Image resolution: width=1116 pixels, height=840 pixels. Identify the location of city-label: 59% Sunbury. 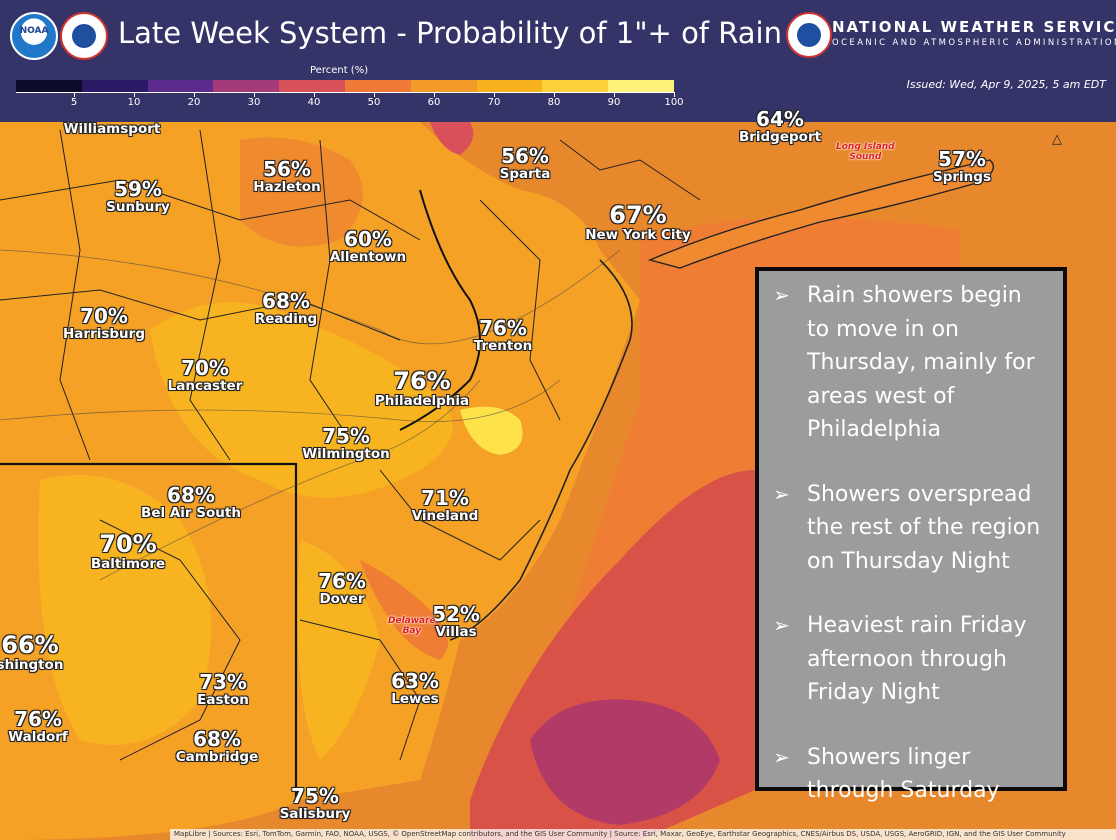
(138, 196).